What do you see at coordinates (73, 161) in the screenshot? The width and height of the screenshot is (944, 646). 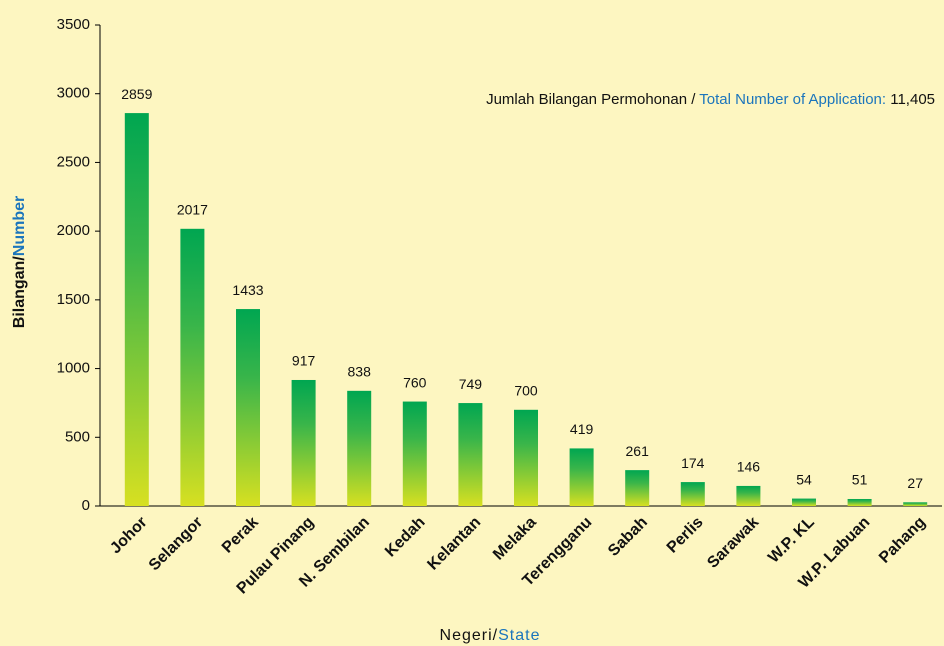 I see `y-tick-label: 2500` at bounding box center [73, 161].